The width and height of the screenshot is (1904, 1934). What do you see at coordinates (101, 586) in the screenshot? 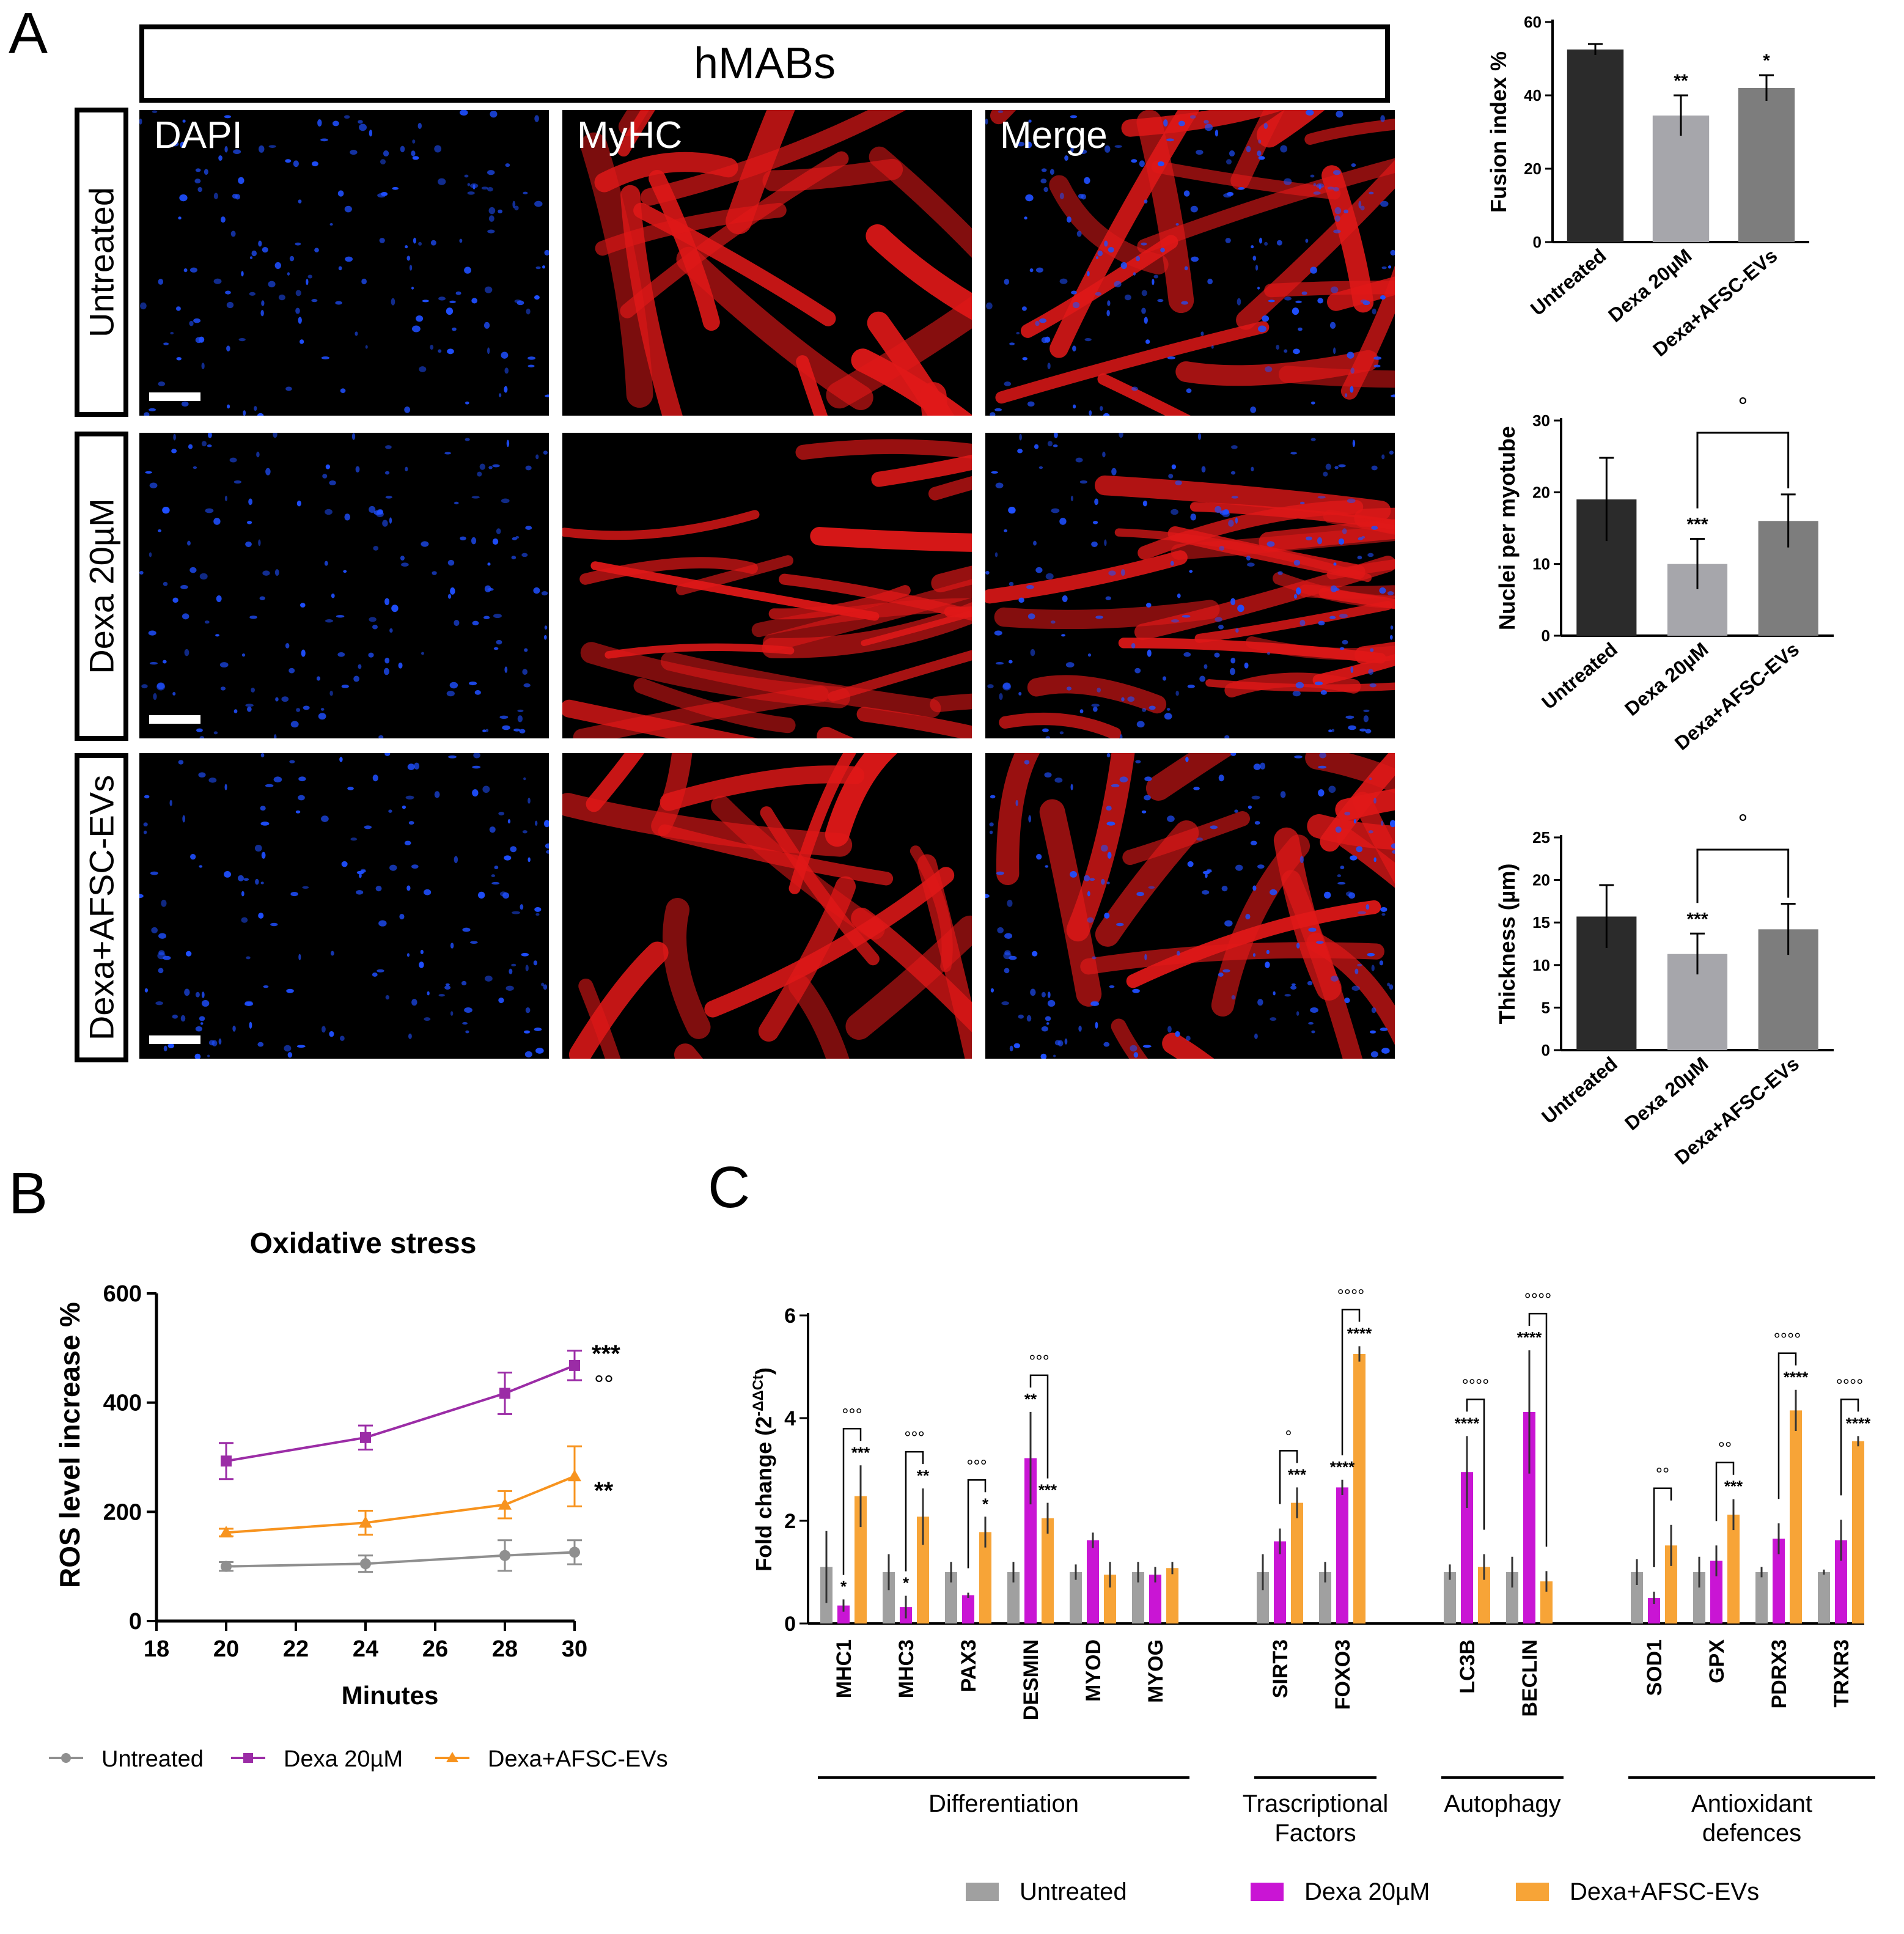
I see `row-label-dexa: Dexa 20µM` at bounding box center [101, 586].